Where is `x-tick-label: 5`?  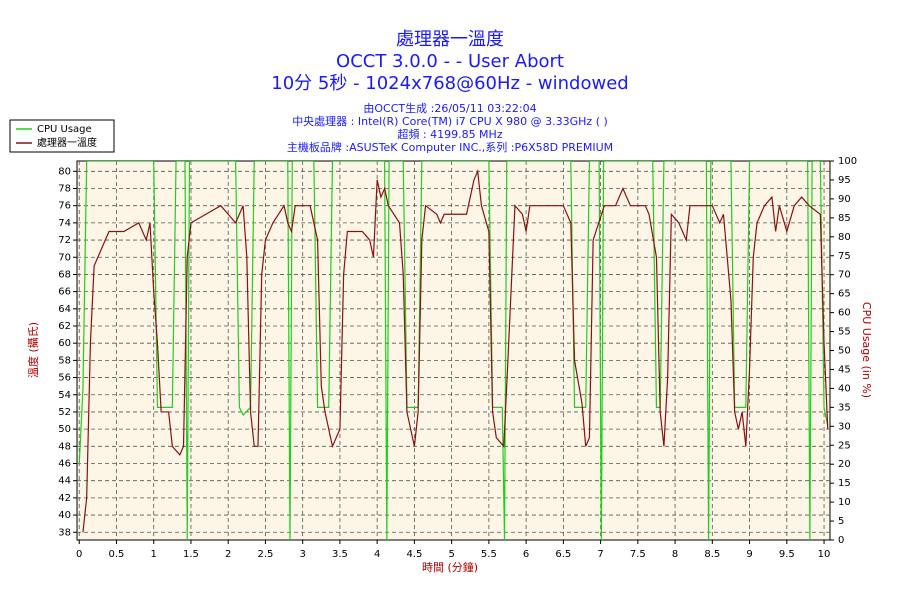 x-tick-label: 5 is located at coordinates (451, 554).